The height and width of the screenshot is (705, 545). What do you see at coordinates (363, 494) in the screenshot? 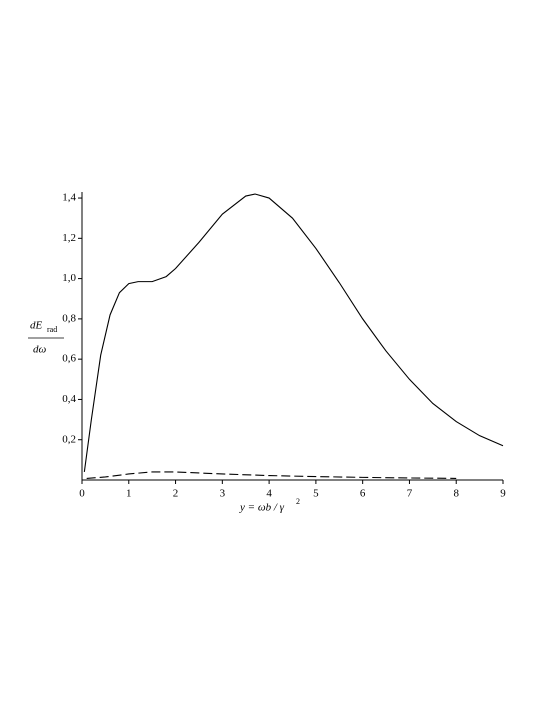
I see `x-tick-label: 6` at bounding box center [363, 494].